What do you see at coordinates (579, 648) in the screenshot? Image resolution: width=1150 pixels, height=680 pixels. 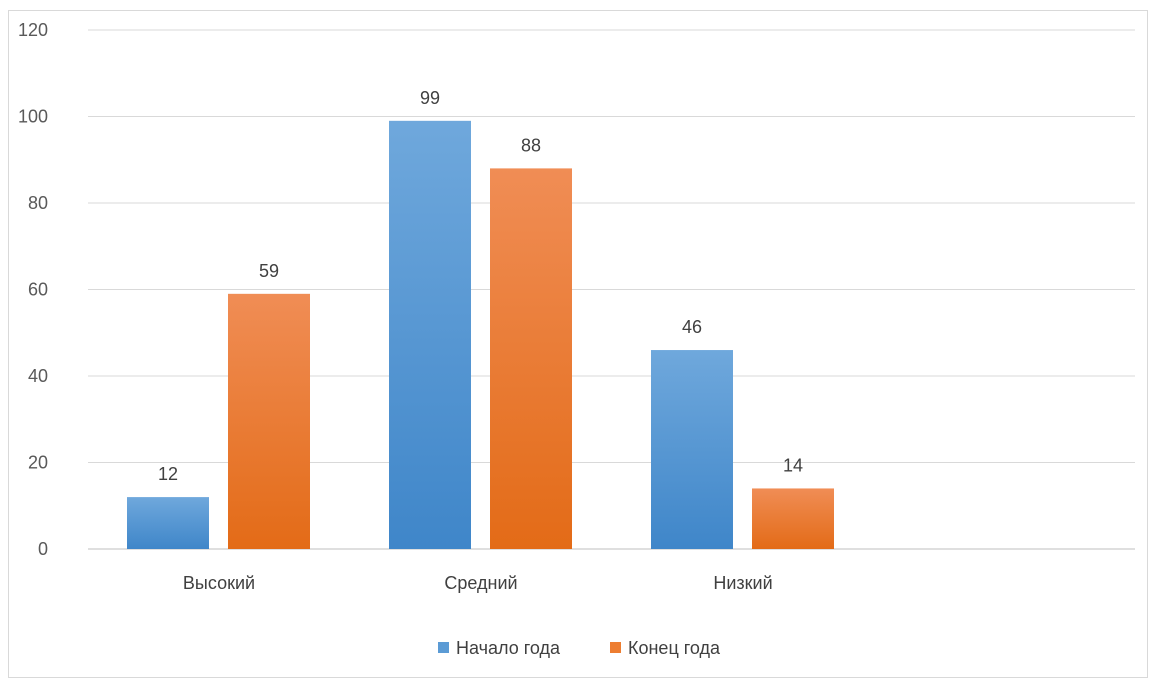 I see `legend: Начало года Конец года` at bounding box center [579, 648].